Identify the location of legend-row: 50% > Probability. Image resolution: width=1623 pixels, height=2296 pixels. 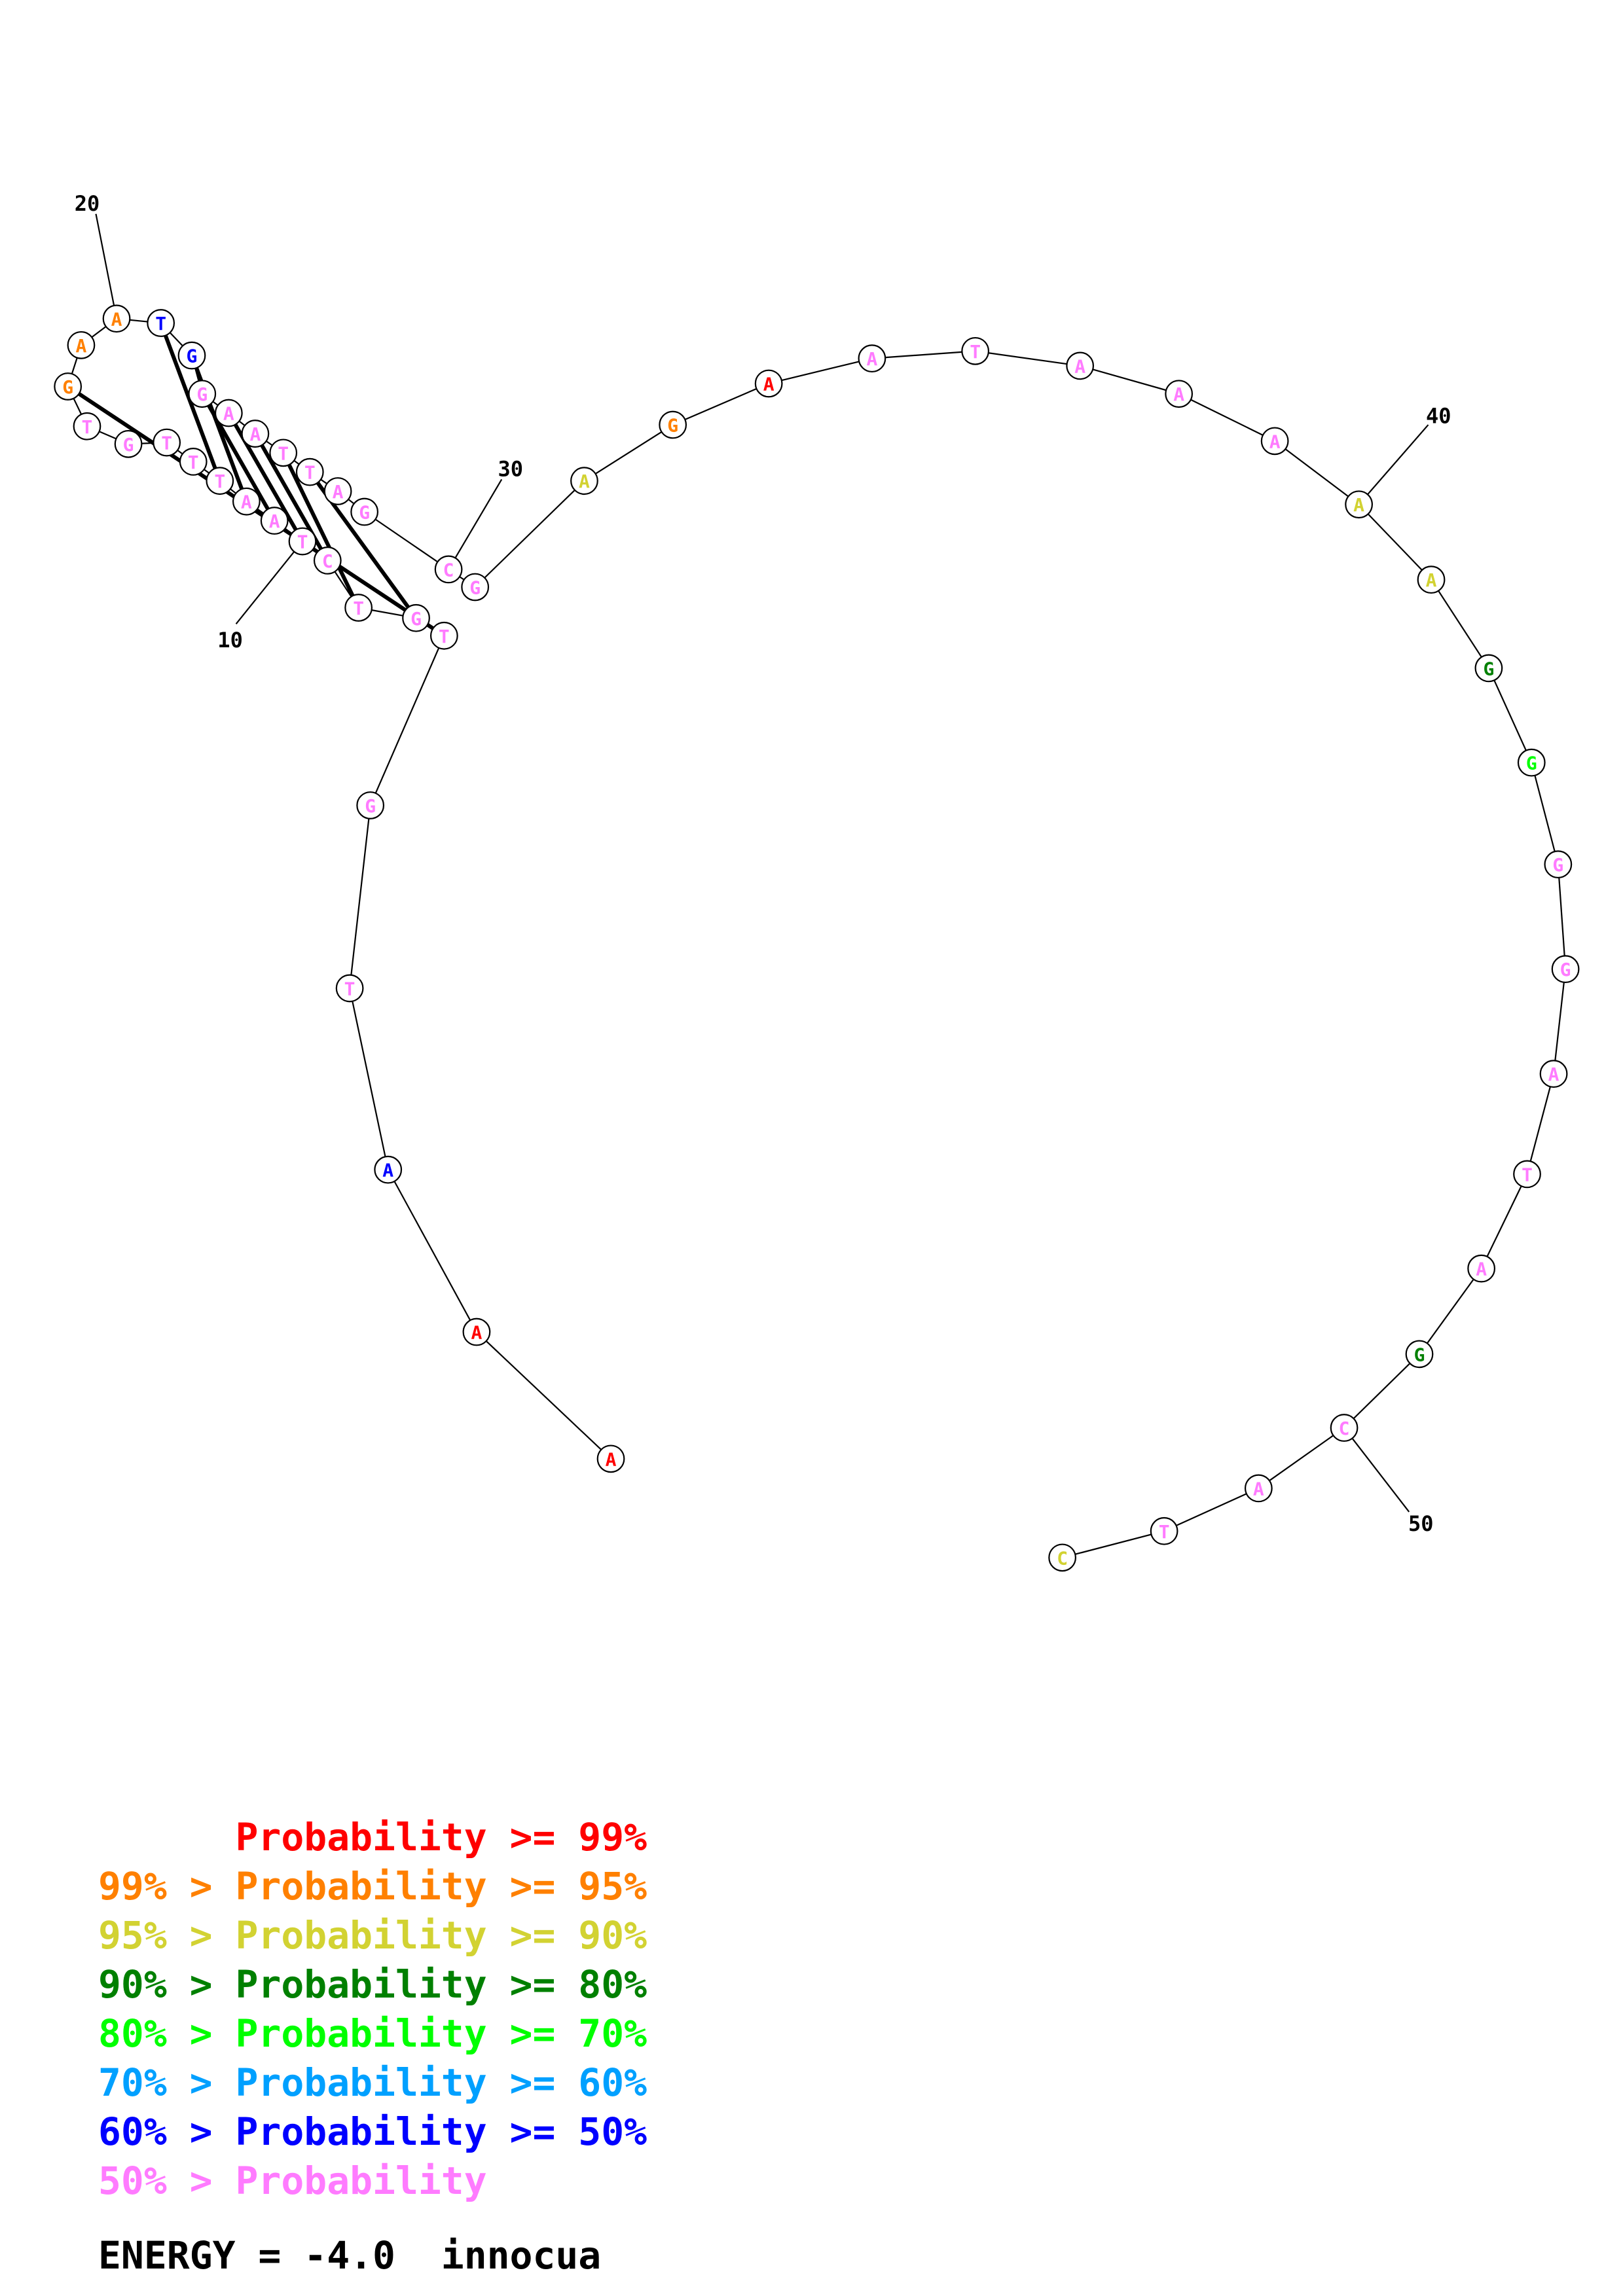
(372, 2181).